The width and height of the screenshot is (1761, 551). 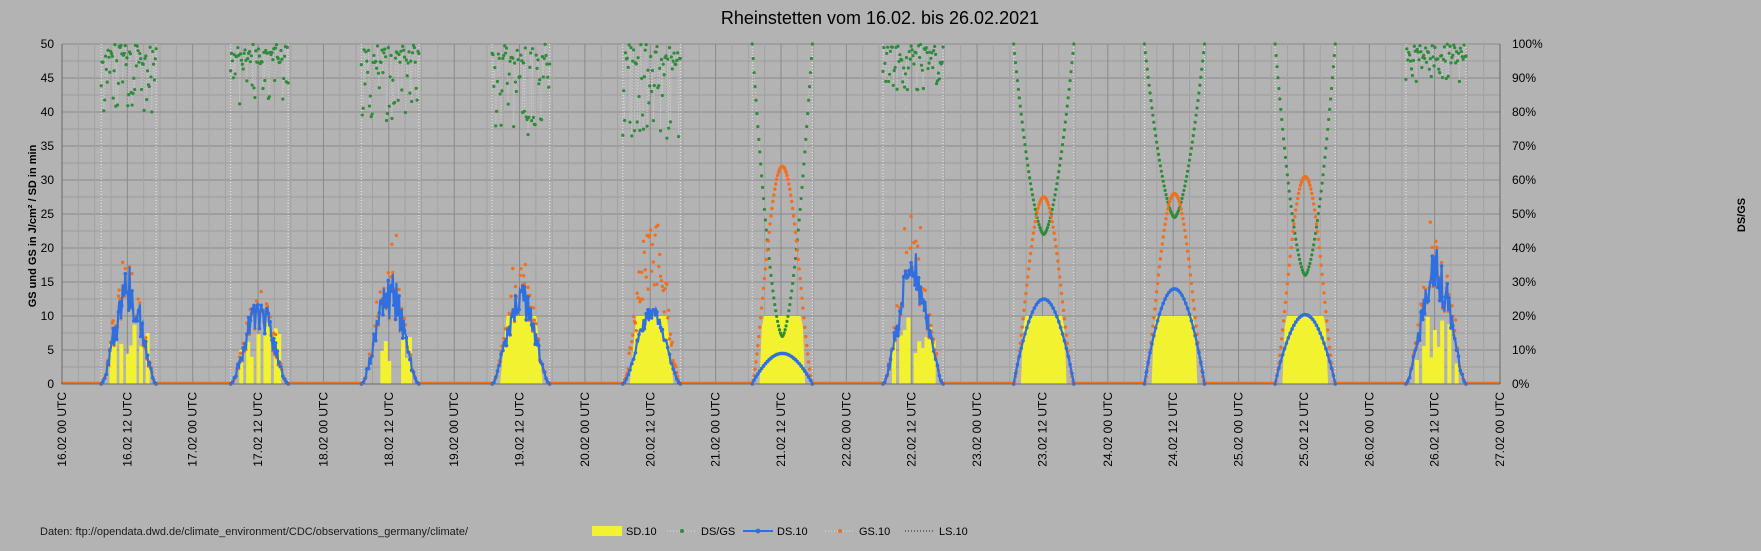 I want to click on y-tick-label: 0, so click(x=50, y=384).